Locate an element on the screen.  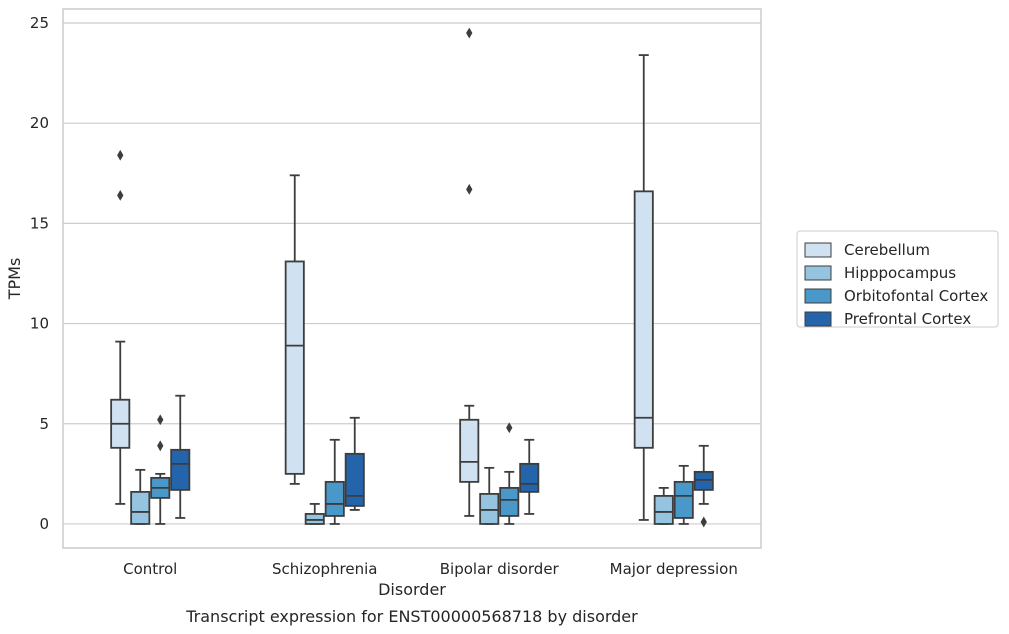
y-tick-label: 5 is located at coordinates (44, 424).